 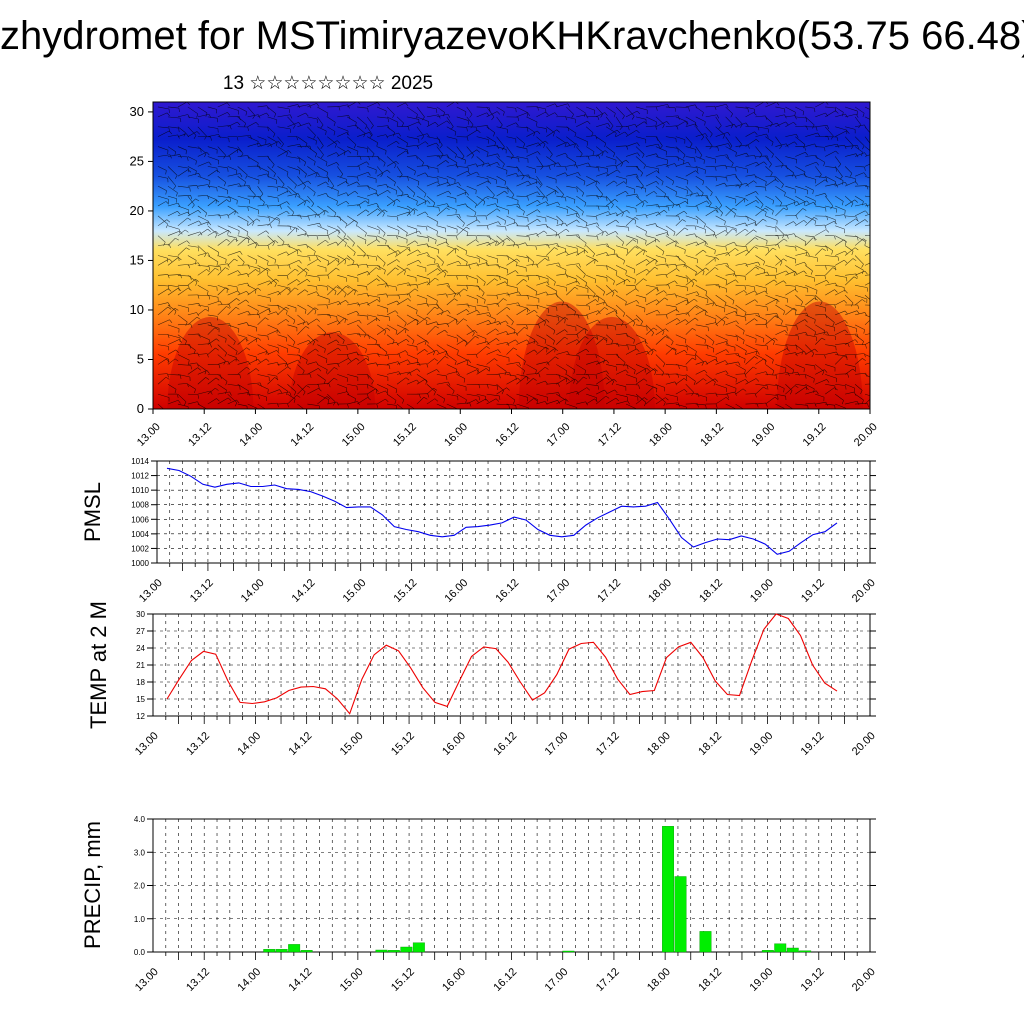 I want to click on y-tick-label: 10, so click(x=137, y=309).